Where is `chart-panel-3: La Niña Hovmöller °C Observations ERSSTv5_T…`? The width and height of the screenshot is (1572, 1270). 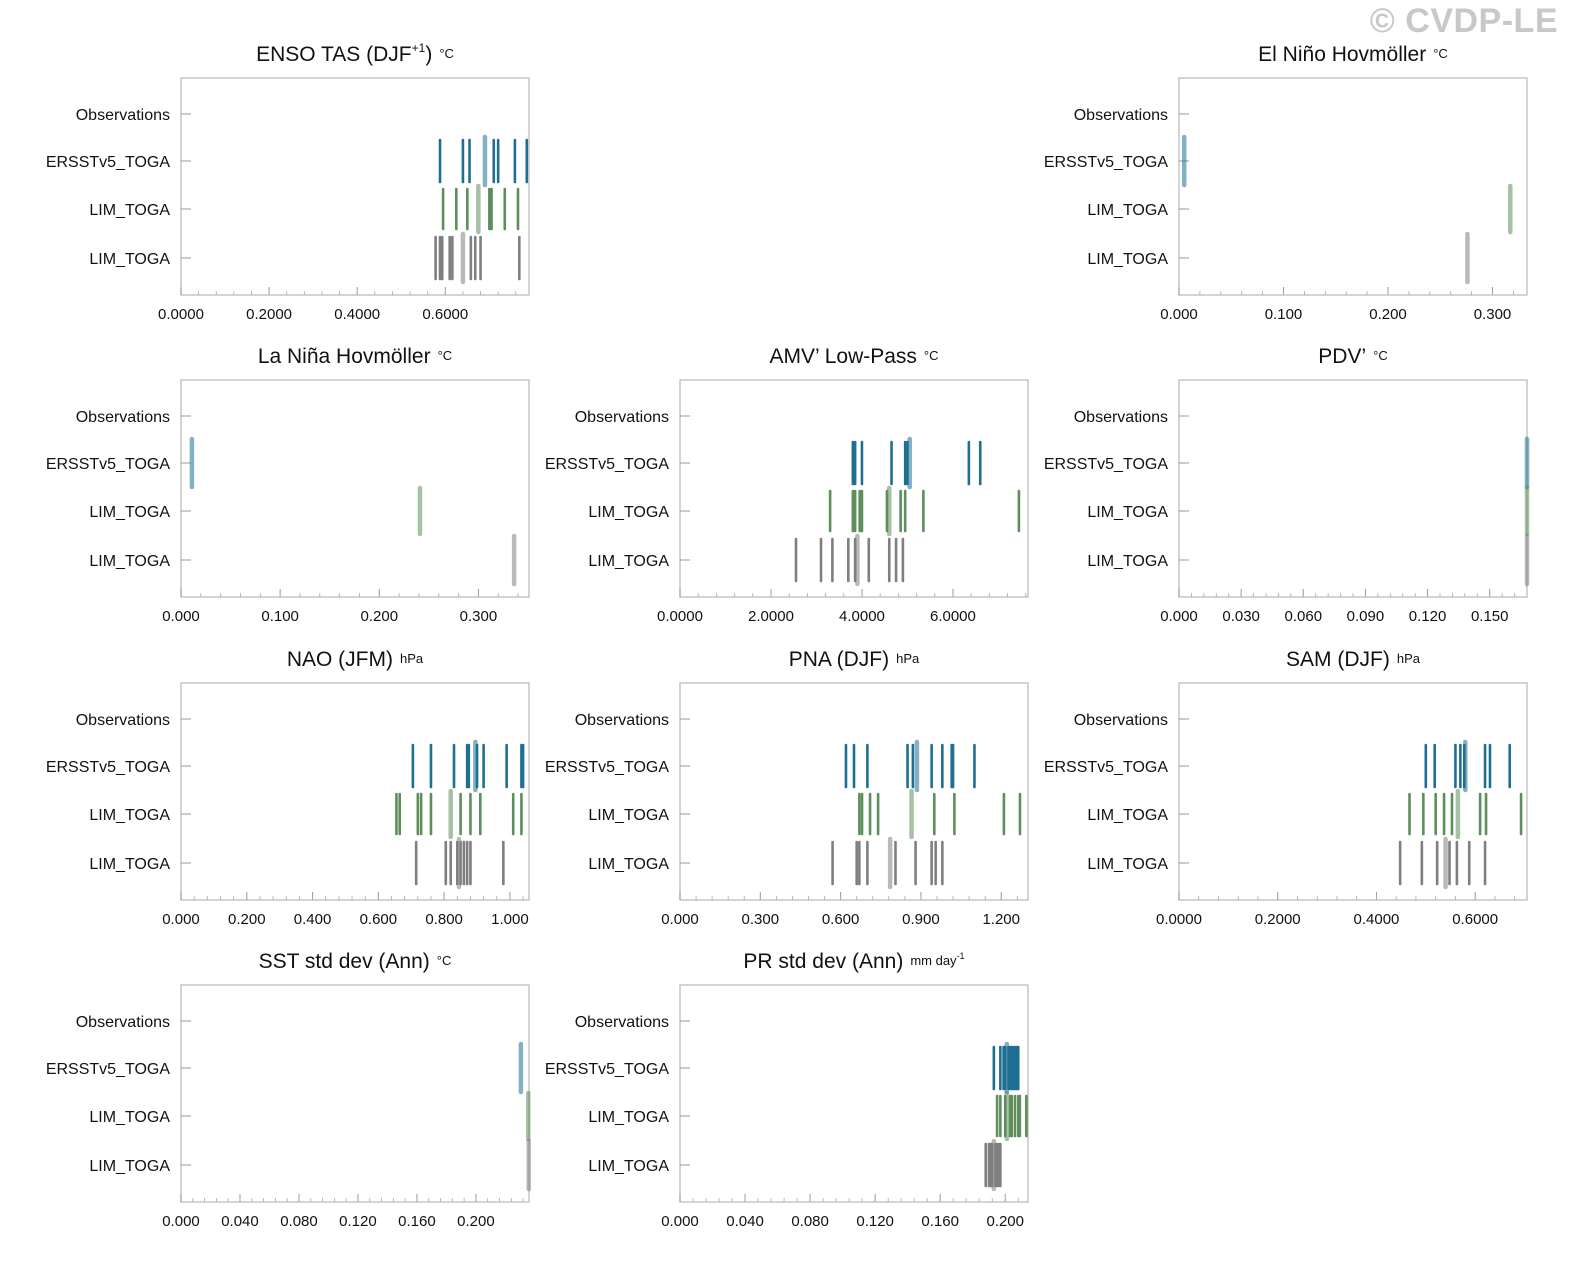 chart-panel-3: La Niña Hovmöller °C Observations ERSSTv5_T… is located at coordinates (288, 485).